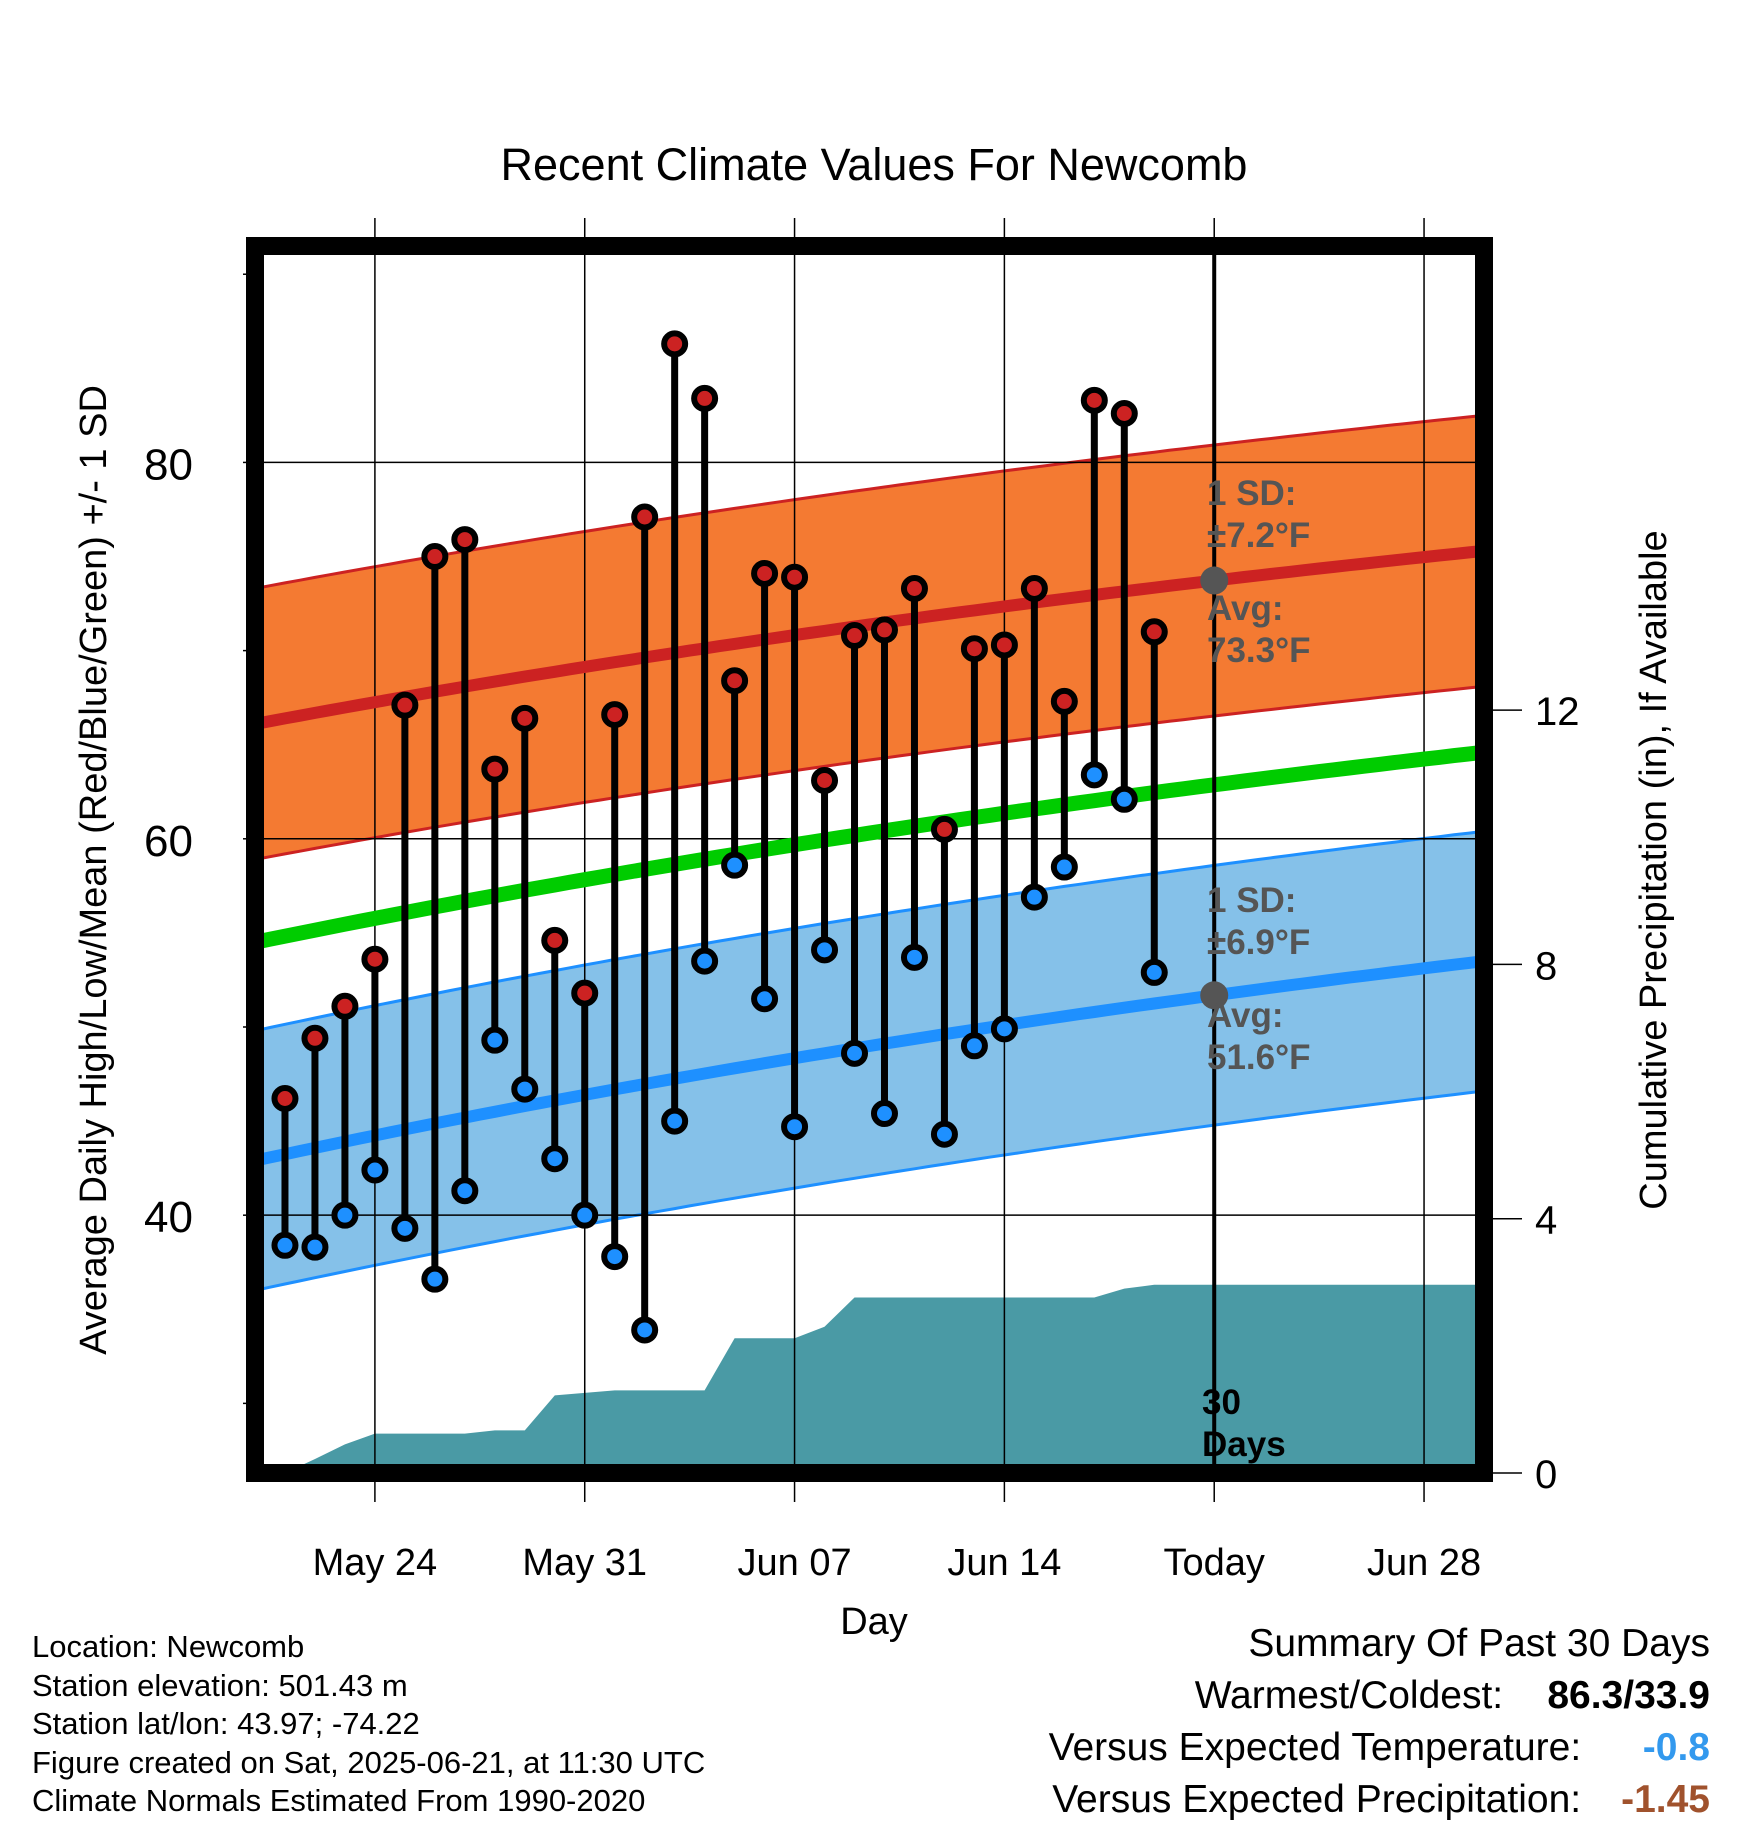 Image resolution: width=1748 pixels, height=1828 pixels. What do you see at coordinates (1258, 535) in the screenshot?
I see `high-sd-value: ±7.2°F` at bounding box center [1258, 535].